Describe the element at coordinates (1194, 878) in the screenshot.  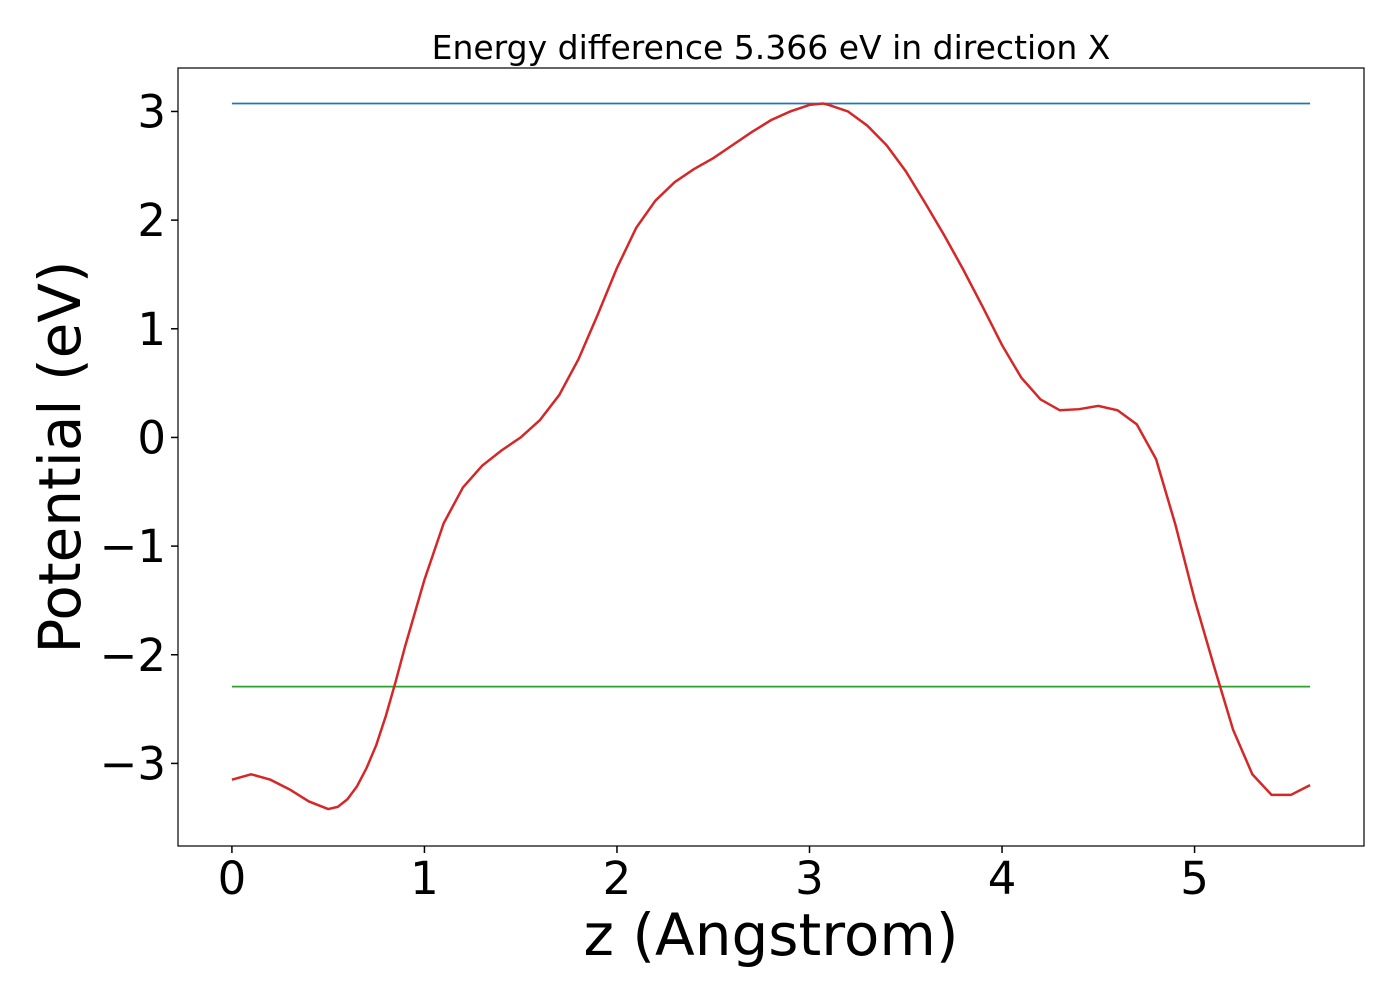
I see `x-tick-label: 5` at that location.